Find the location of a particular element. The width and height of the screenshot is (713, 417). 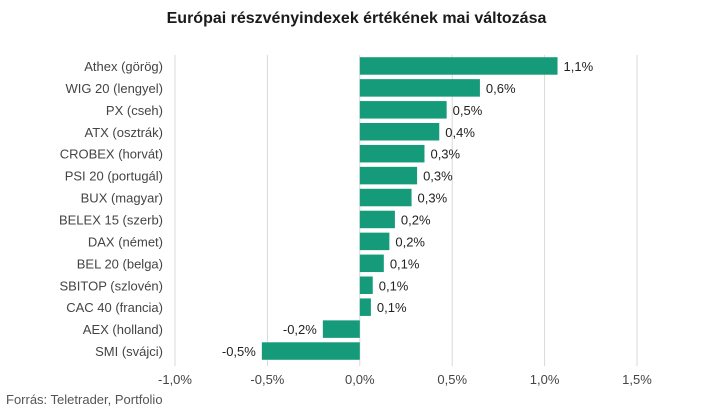

x-tick-label: 0,0% is located at coordinates (360, 379).